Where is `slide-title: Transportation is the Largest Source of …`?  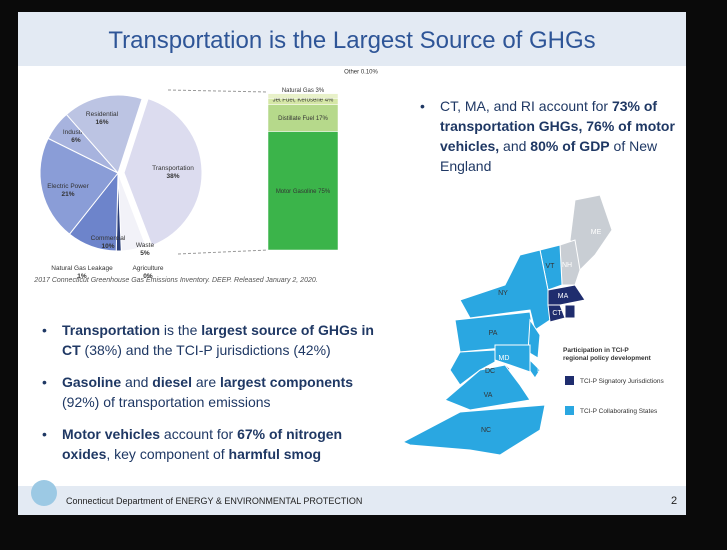
slide-title: Transportation is the Largest Source of … is located at coordinates (352, 39).